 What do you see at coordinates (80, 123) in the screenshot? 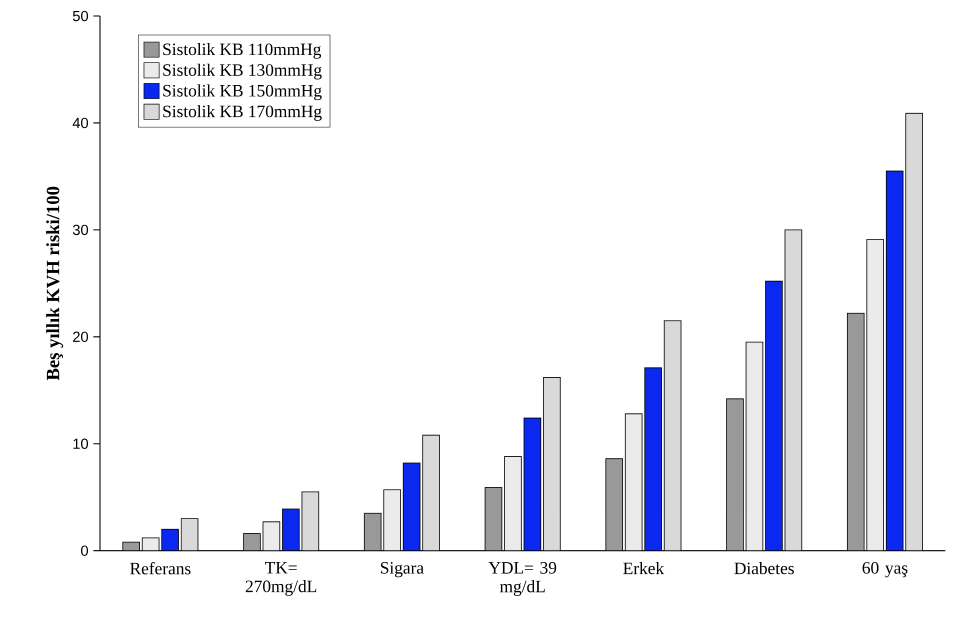
I see `y-tick-label: 40` at bounding box center [80, 123].